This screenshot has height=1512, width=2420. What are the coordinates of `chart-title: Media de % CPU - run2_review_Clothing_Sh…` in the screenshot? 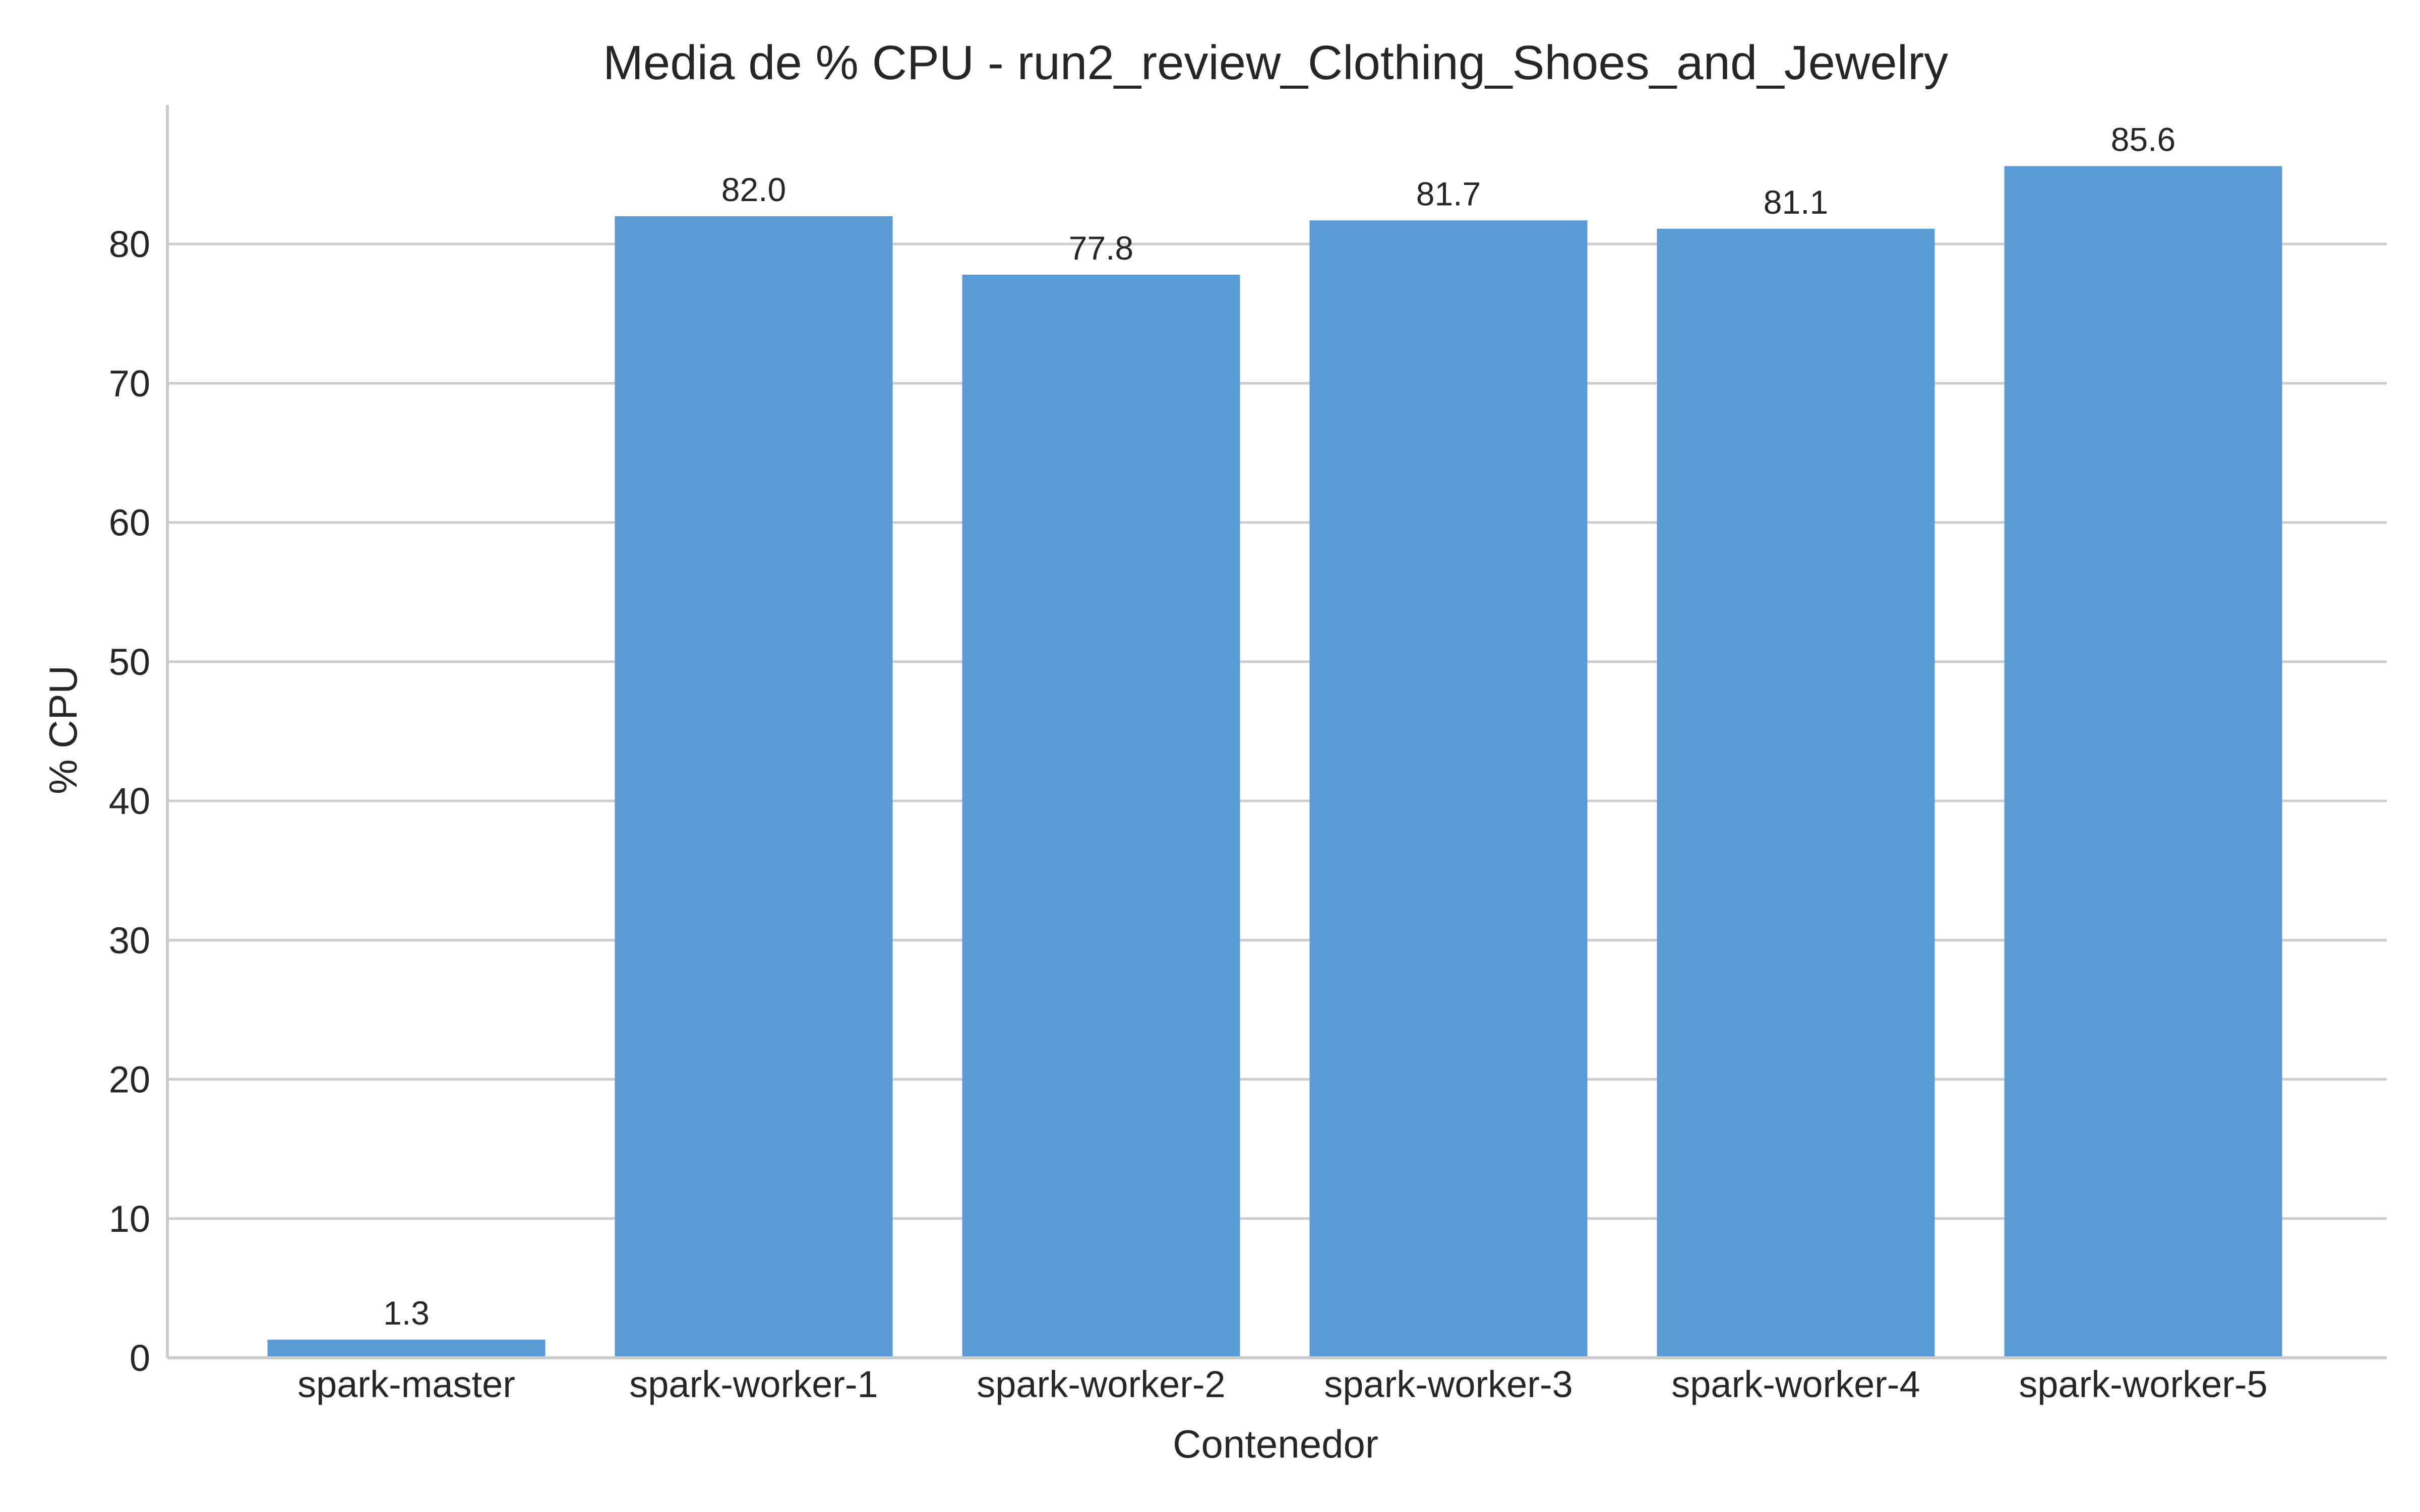 It's located at (1275, 63).